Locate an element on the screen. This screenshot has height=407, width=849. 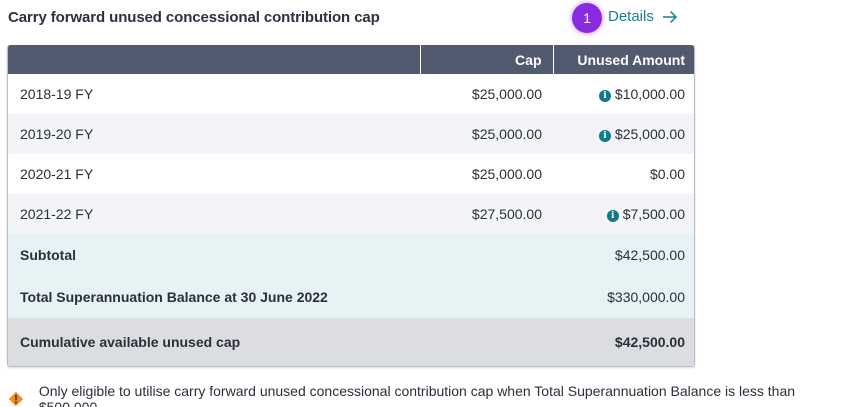
row-unused: i $25,000.00 is located at coordinates (623, 134).